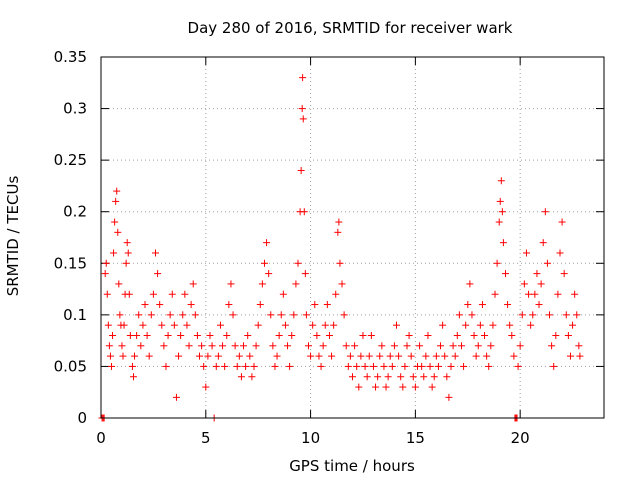 The width and height of the screenshot is (640, 480). What do you see at coordinates (82, 418) in the screenshot?
I see `y-tick-label: 0` at bounding box center [82, 418].